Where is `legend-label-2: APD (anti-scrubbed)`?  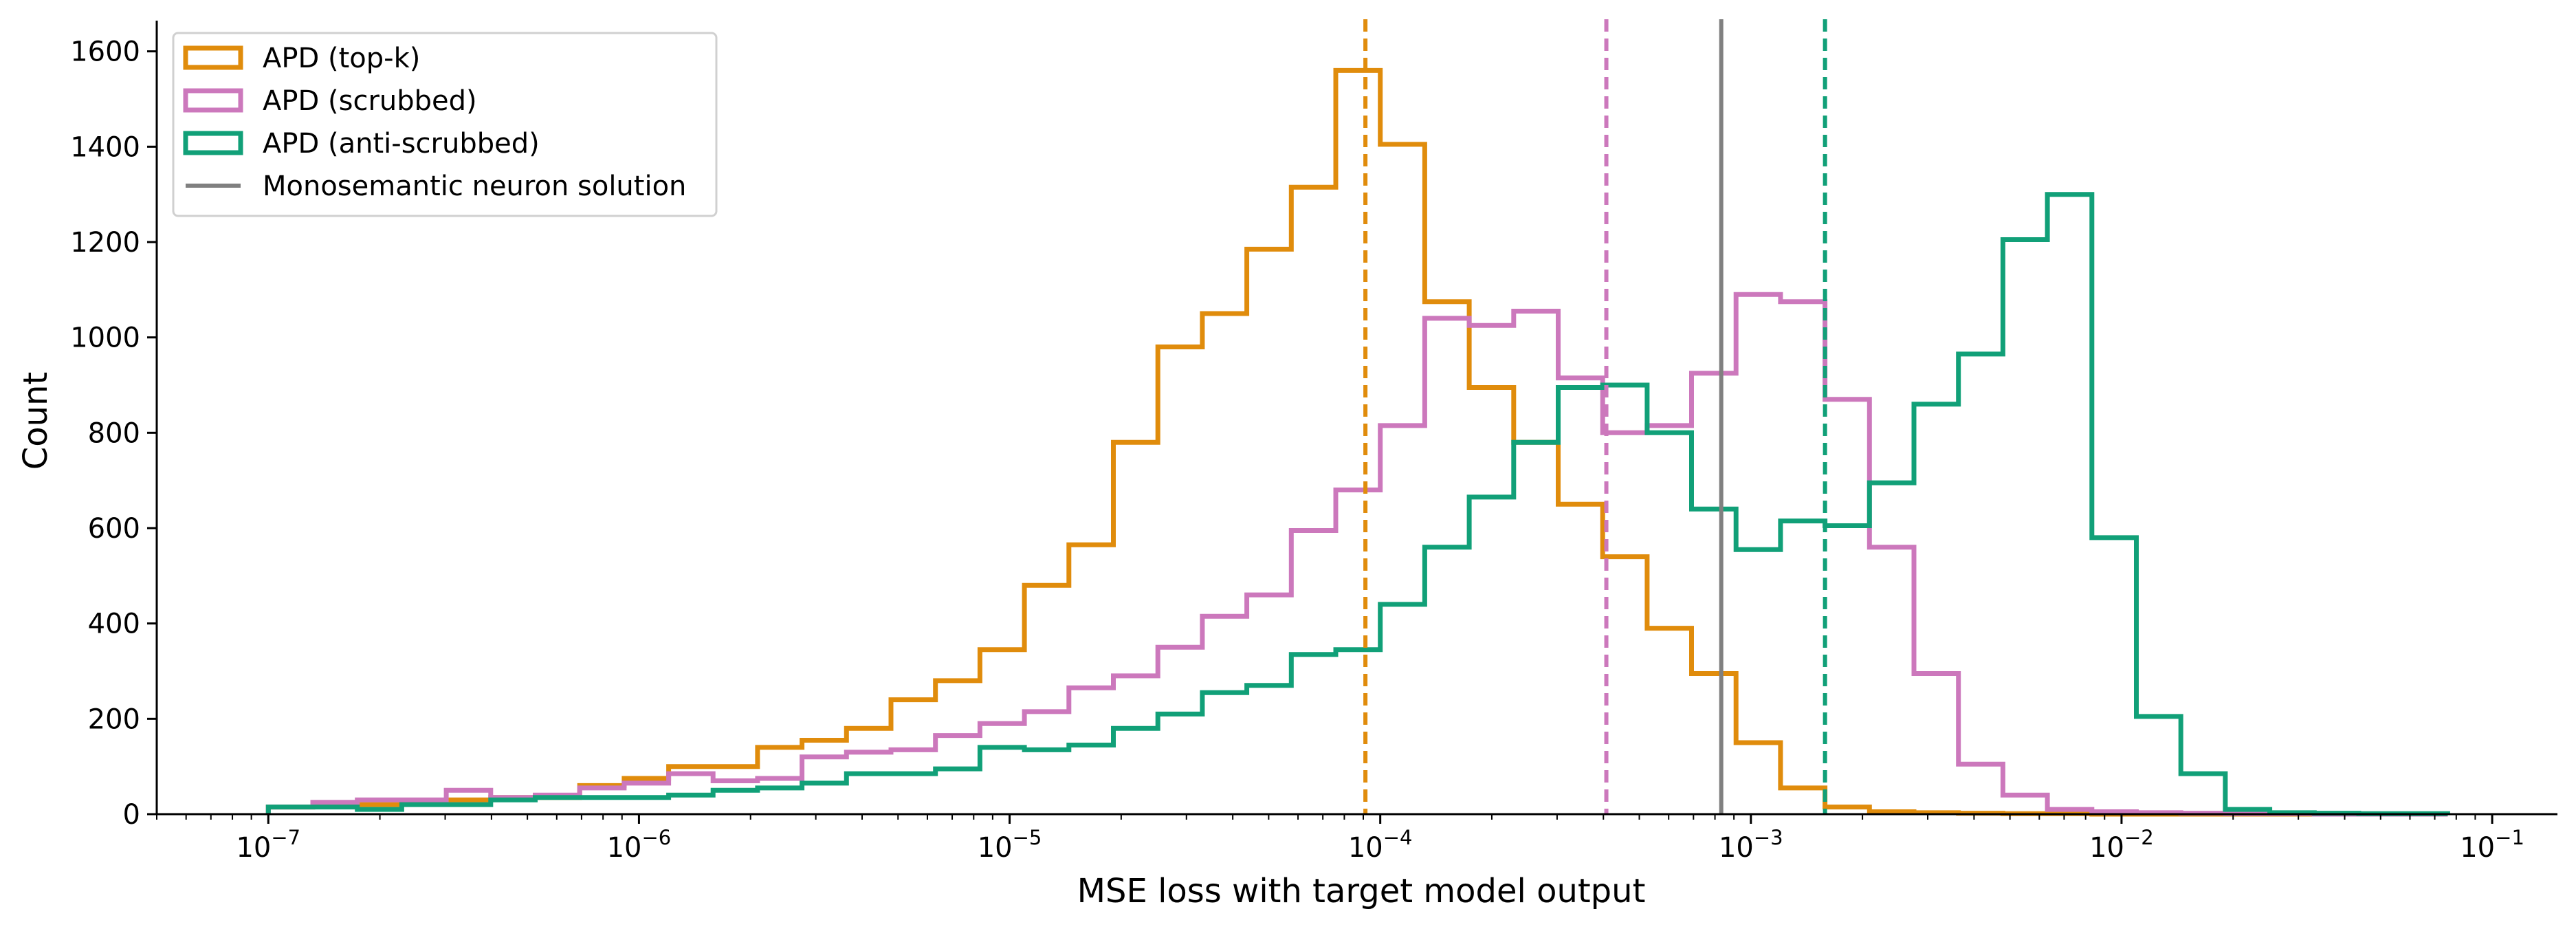 legend-label-2: APD (anti-scrubbed) is located at coordinates (401, 144).